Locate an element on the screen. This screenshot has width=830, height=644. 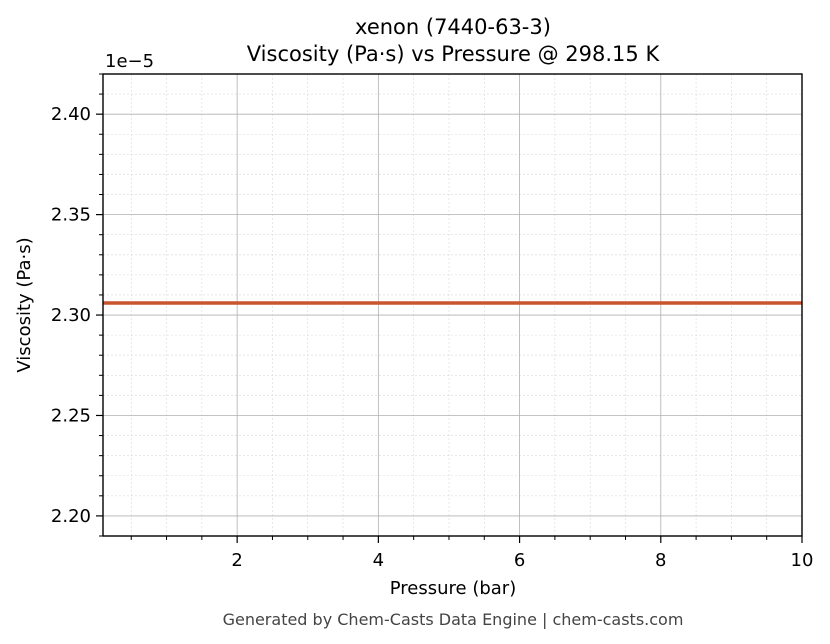
x-tick-label: 2 is located at coordinates (236, 560).